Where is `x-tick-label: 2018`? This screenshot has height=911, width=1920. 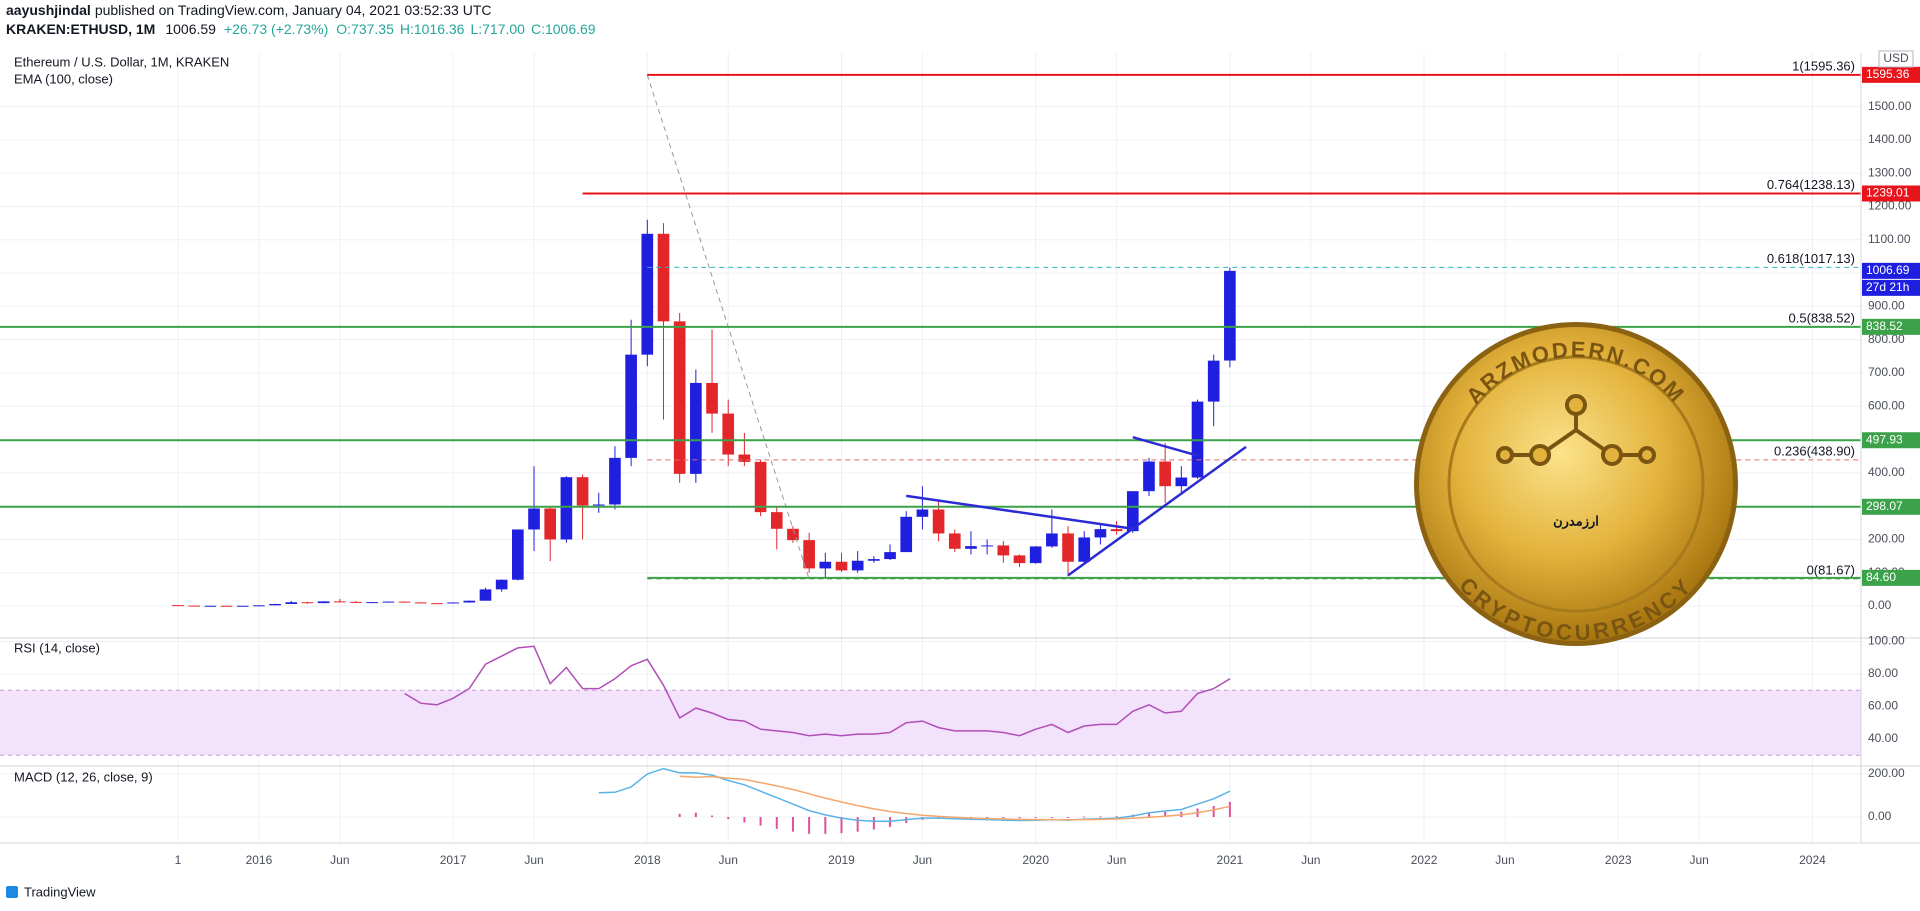
x-tick-label: 2018 is located at coordinates (647, 860).